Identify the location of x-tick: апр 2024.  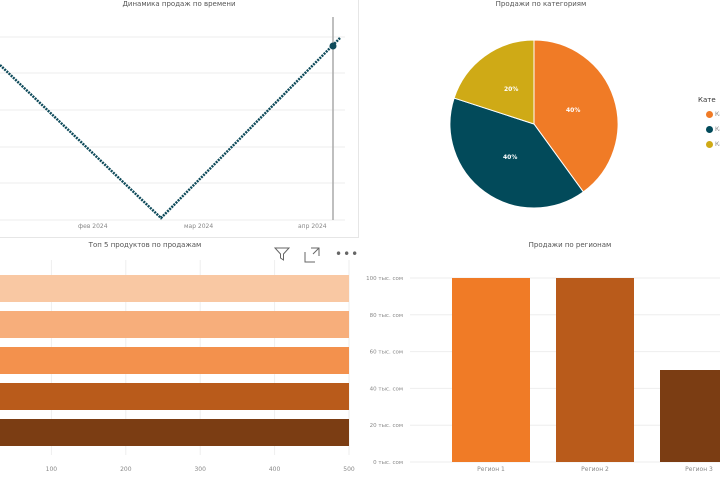
(312, 226).